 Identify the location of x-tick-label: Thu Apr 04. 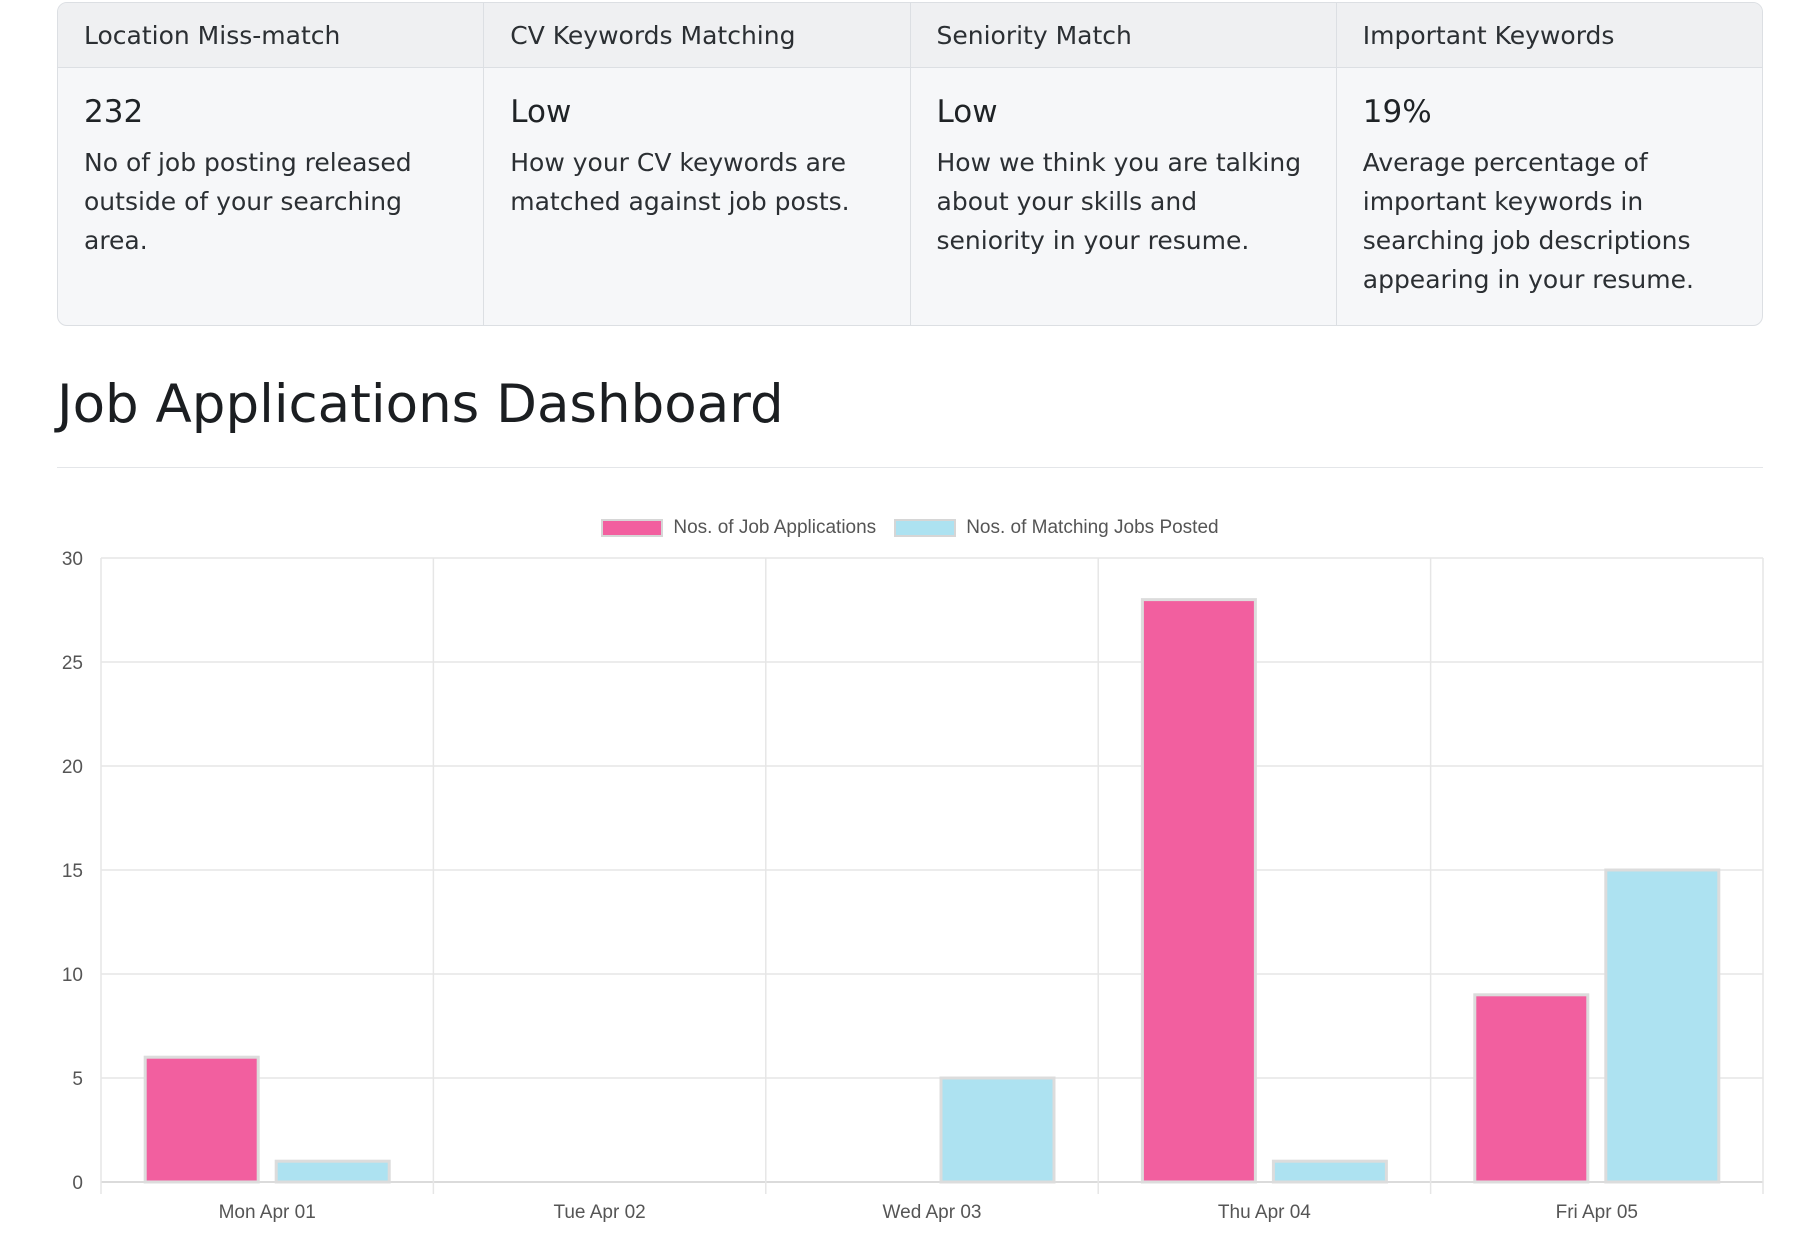
(1264, 1212).